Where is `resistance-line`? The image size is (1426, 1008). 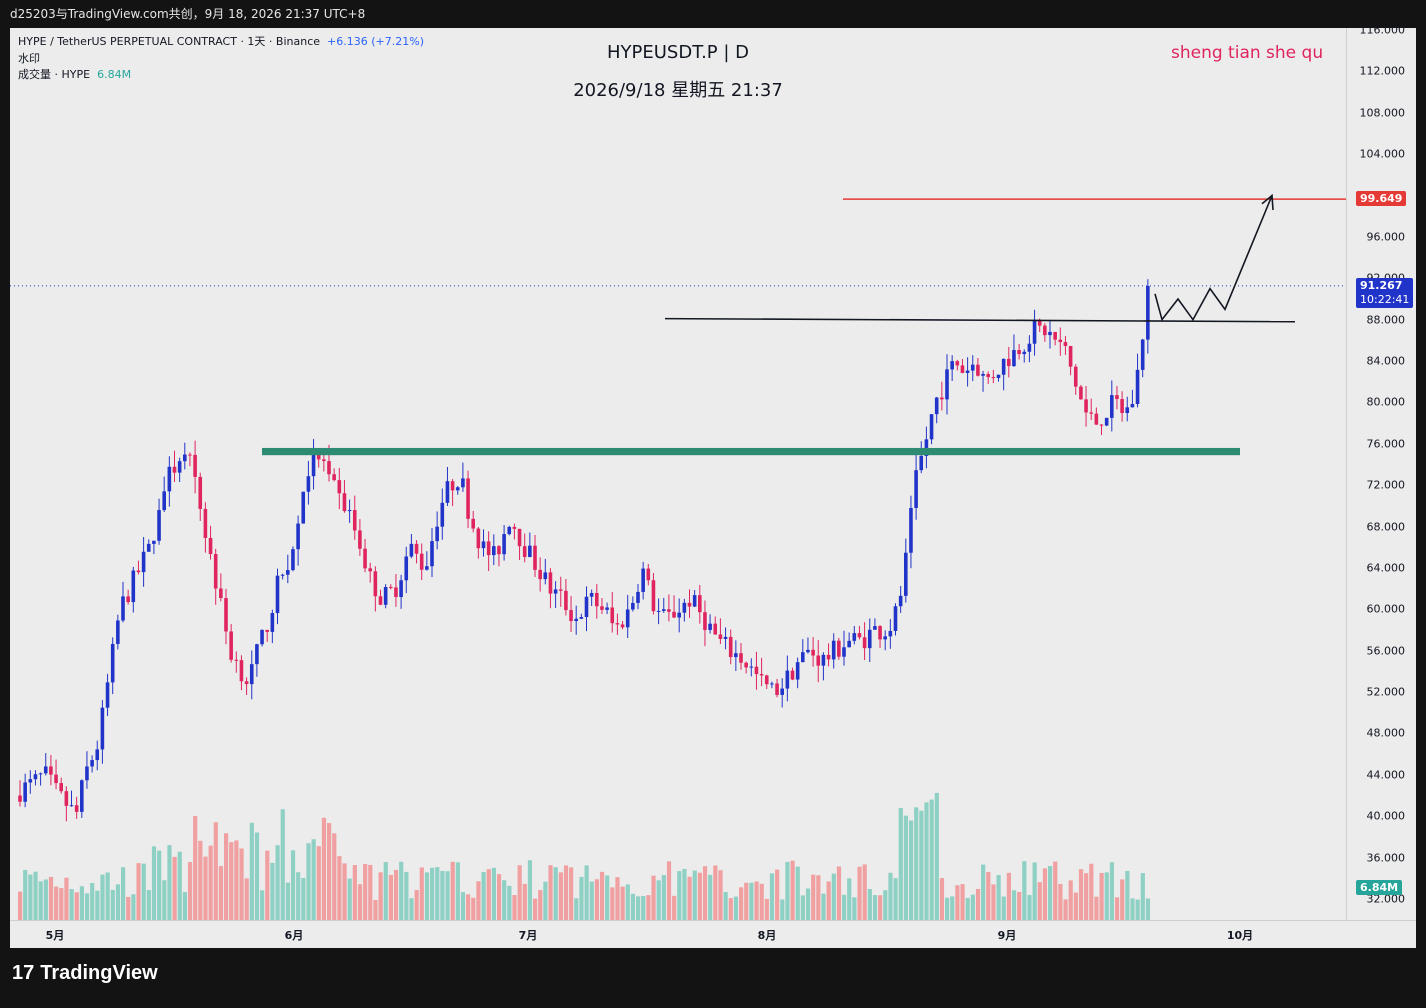
resistance-line is located at coordinates (980, 320).